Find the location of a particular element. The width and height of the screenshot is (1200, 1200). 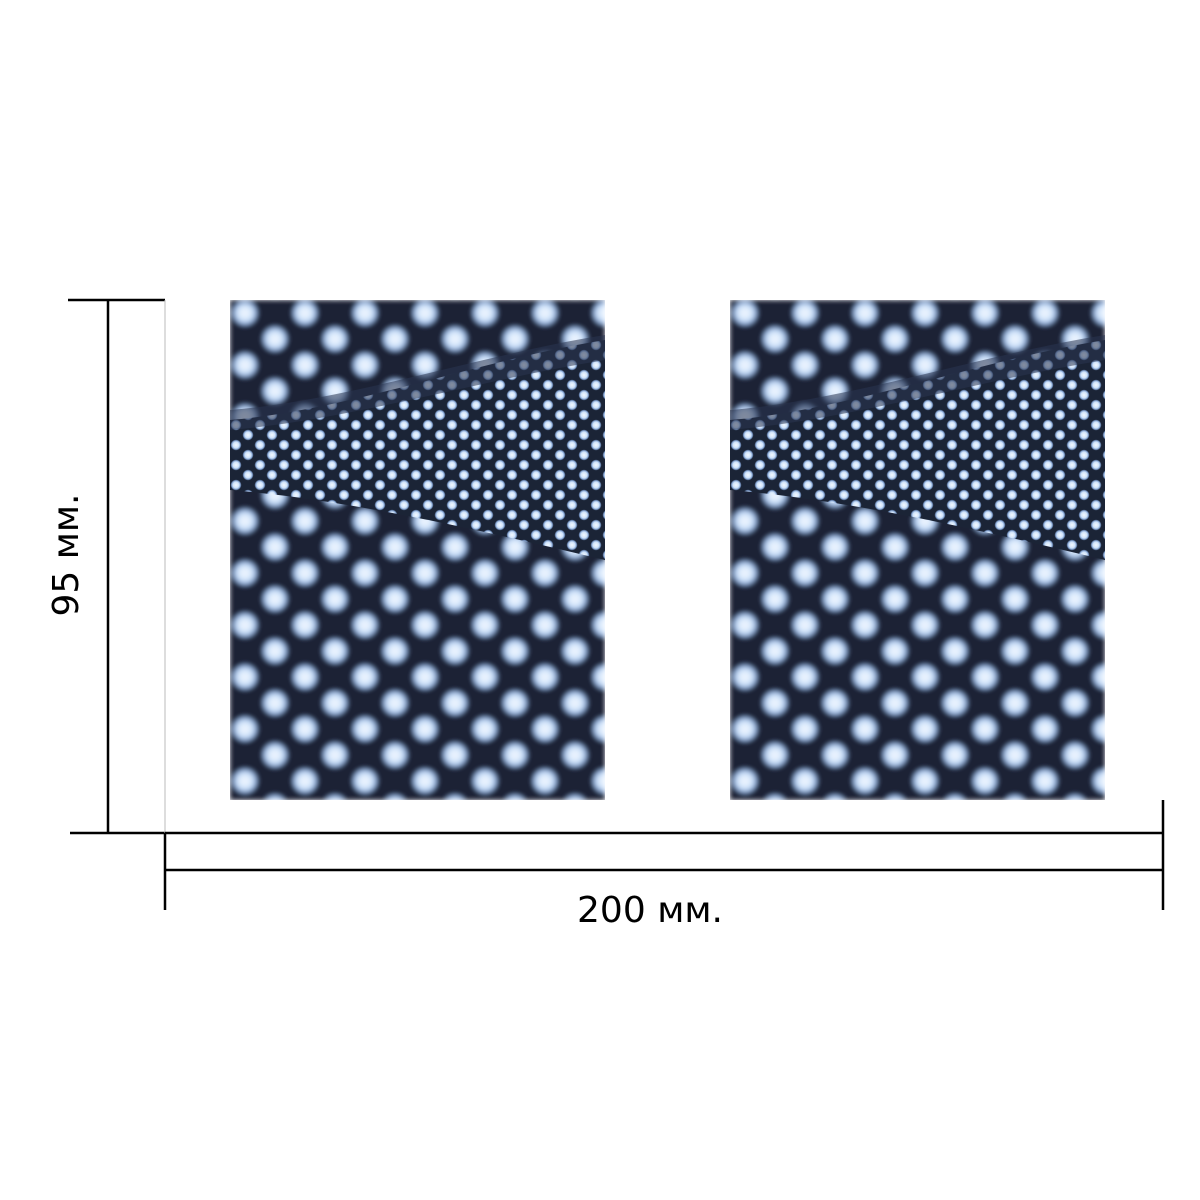

width-label: 200 мм. is located at coordinates (650, 910).